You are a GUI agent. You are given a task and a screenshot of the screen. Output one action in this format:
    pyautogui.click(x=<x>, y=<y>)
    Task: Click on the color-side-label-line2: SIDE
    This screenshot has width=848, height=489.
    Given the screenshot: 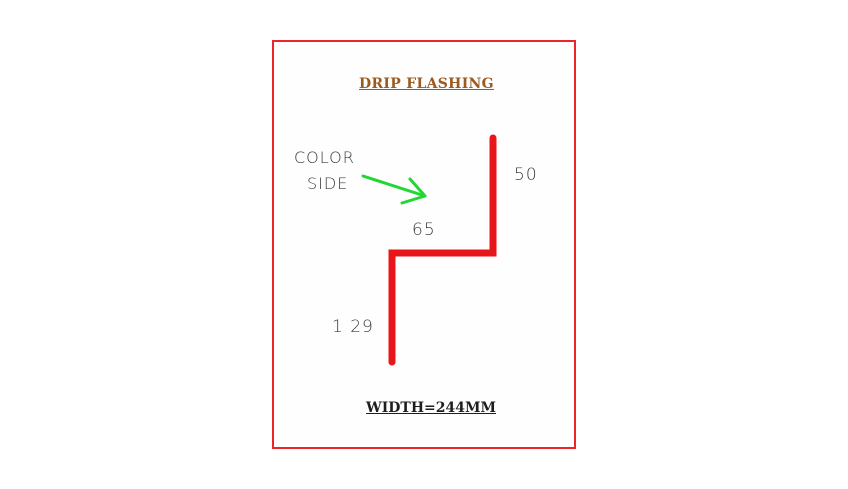 What is the action you would take?
    pyautogui.click(x=328, y=183)
    